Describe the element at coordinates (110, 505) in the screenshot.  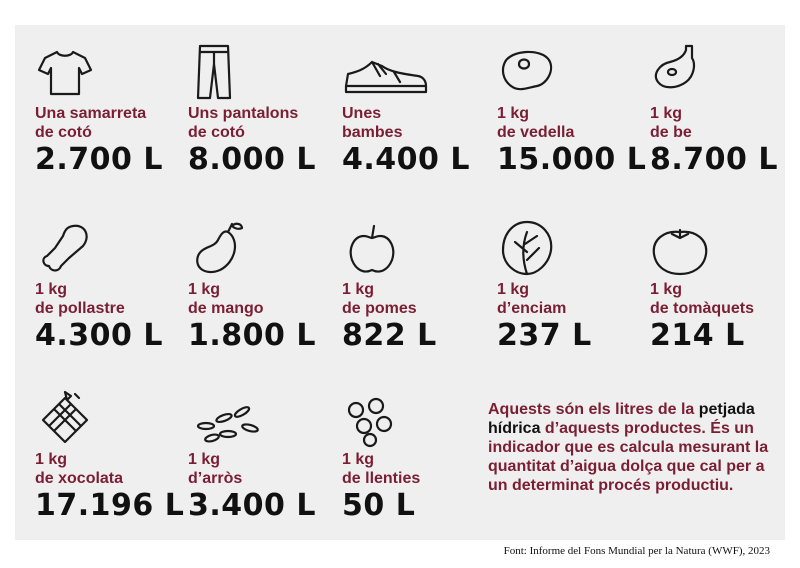
I see `item-value: 17.196 L` at that location.